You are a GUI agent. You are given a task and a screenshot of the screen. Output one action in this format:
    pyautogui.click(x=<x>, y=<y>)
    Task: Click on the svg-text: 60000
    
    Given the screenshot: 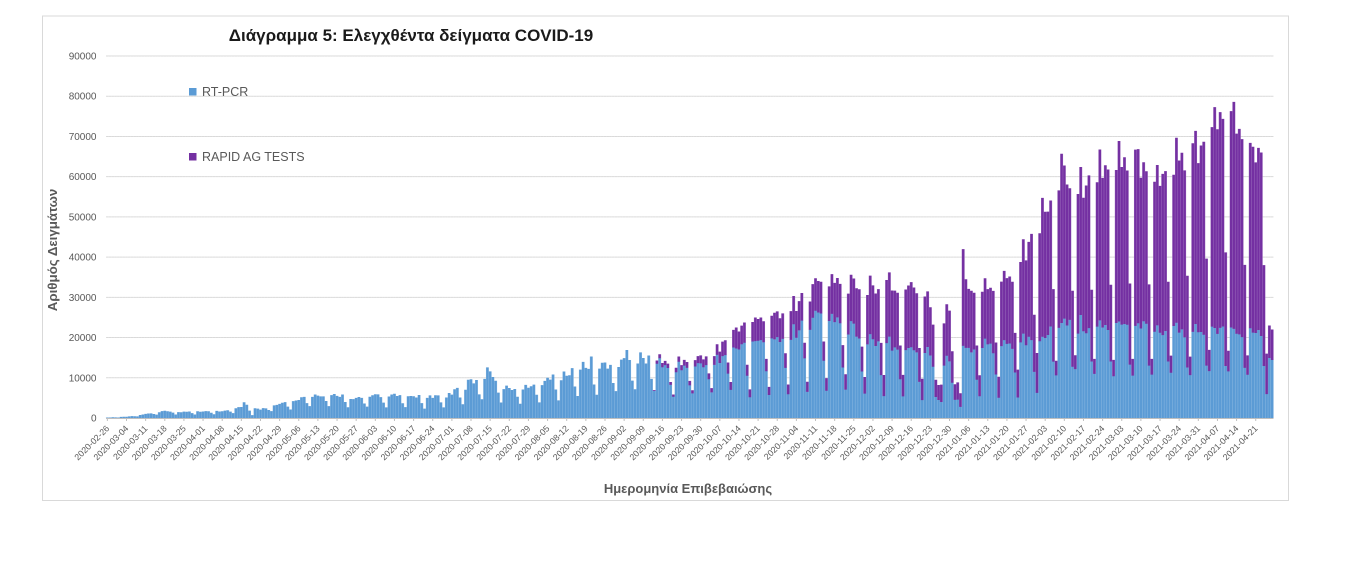 What is the action you would take?
    pyautogui.click(x=83, y=177)
    